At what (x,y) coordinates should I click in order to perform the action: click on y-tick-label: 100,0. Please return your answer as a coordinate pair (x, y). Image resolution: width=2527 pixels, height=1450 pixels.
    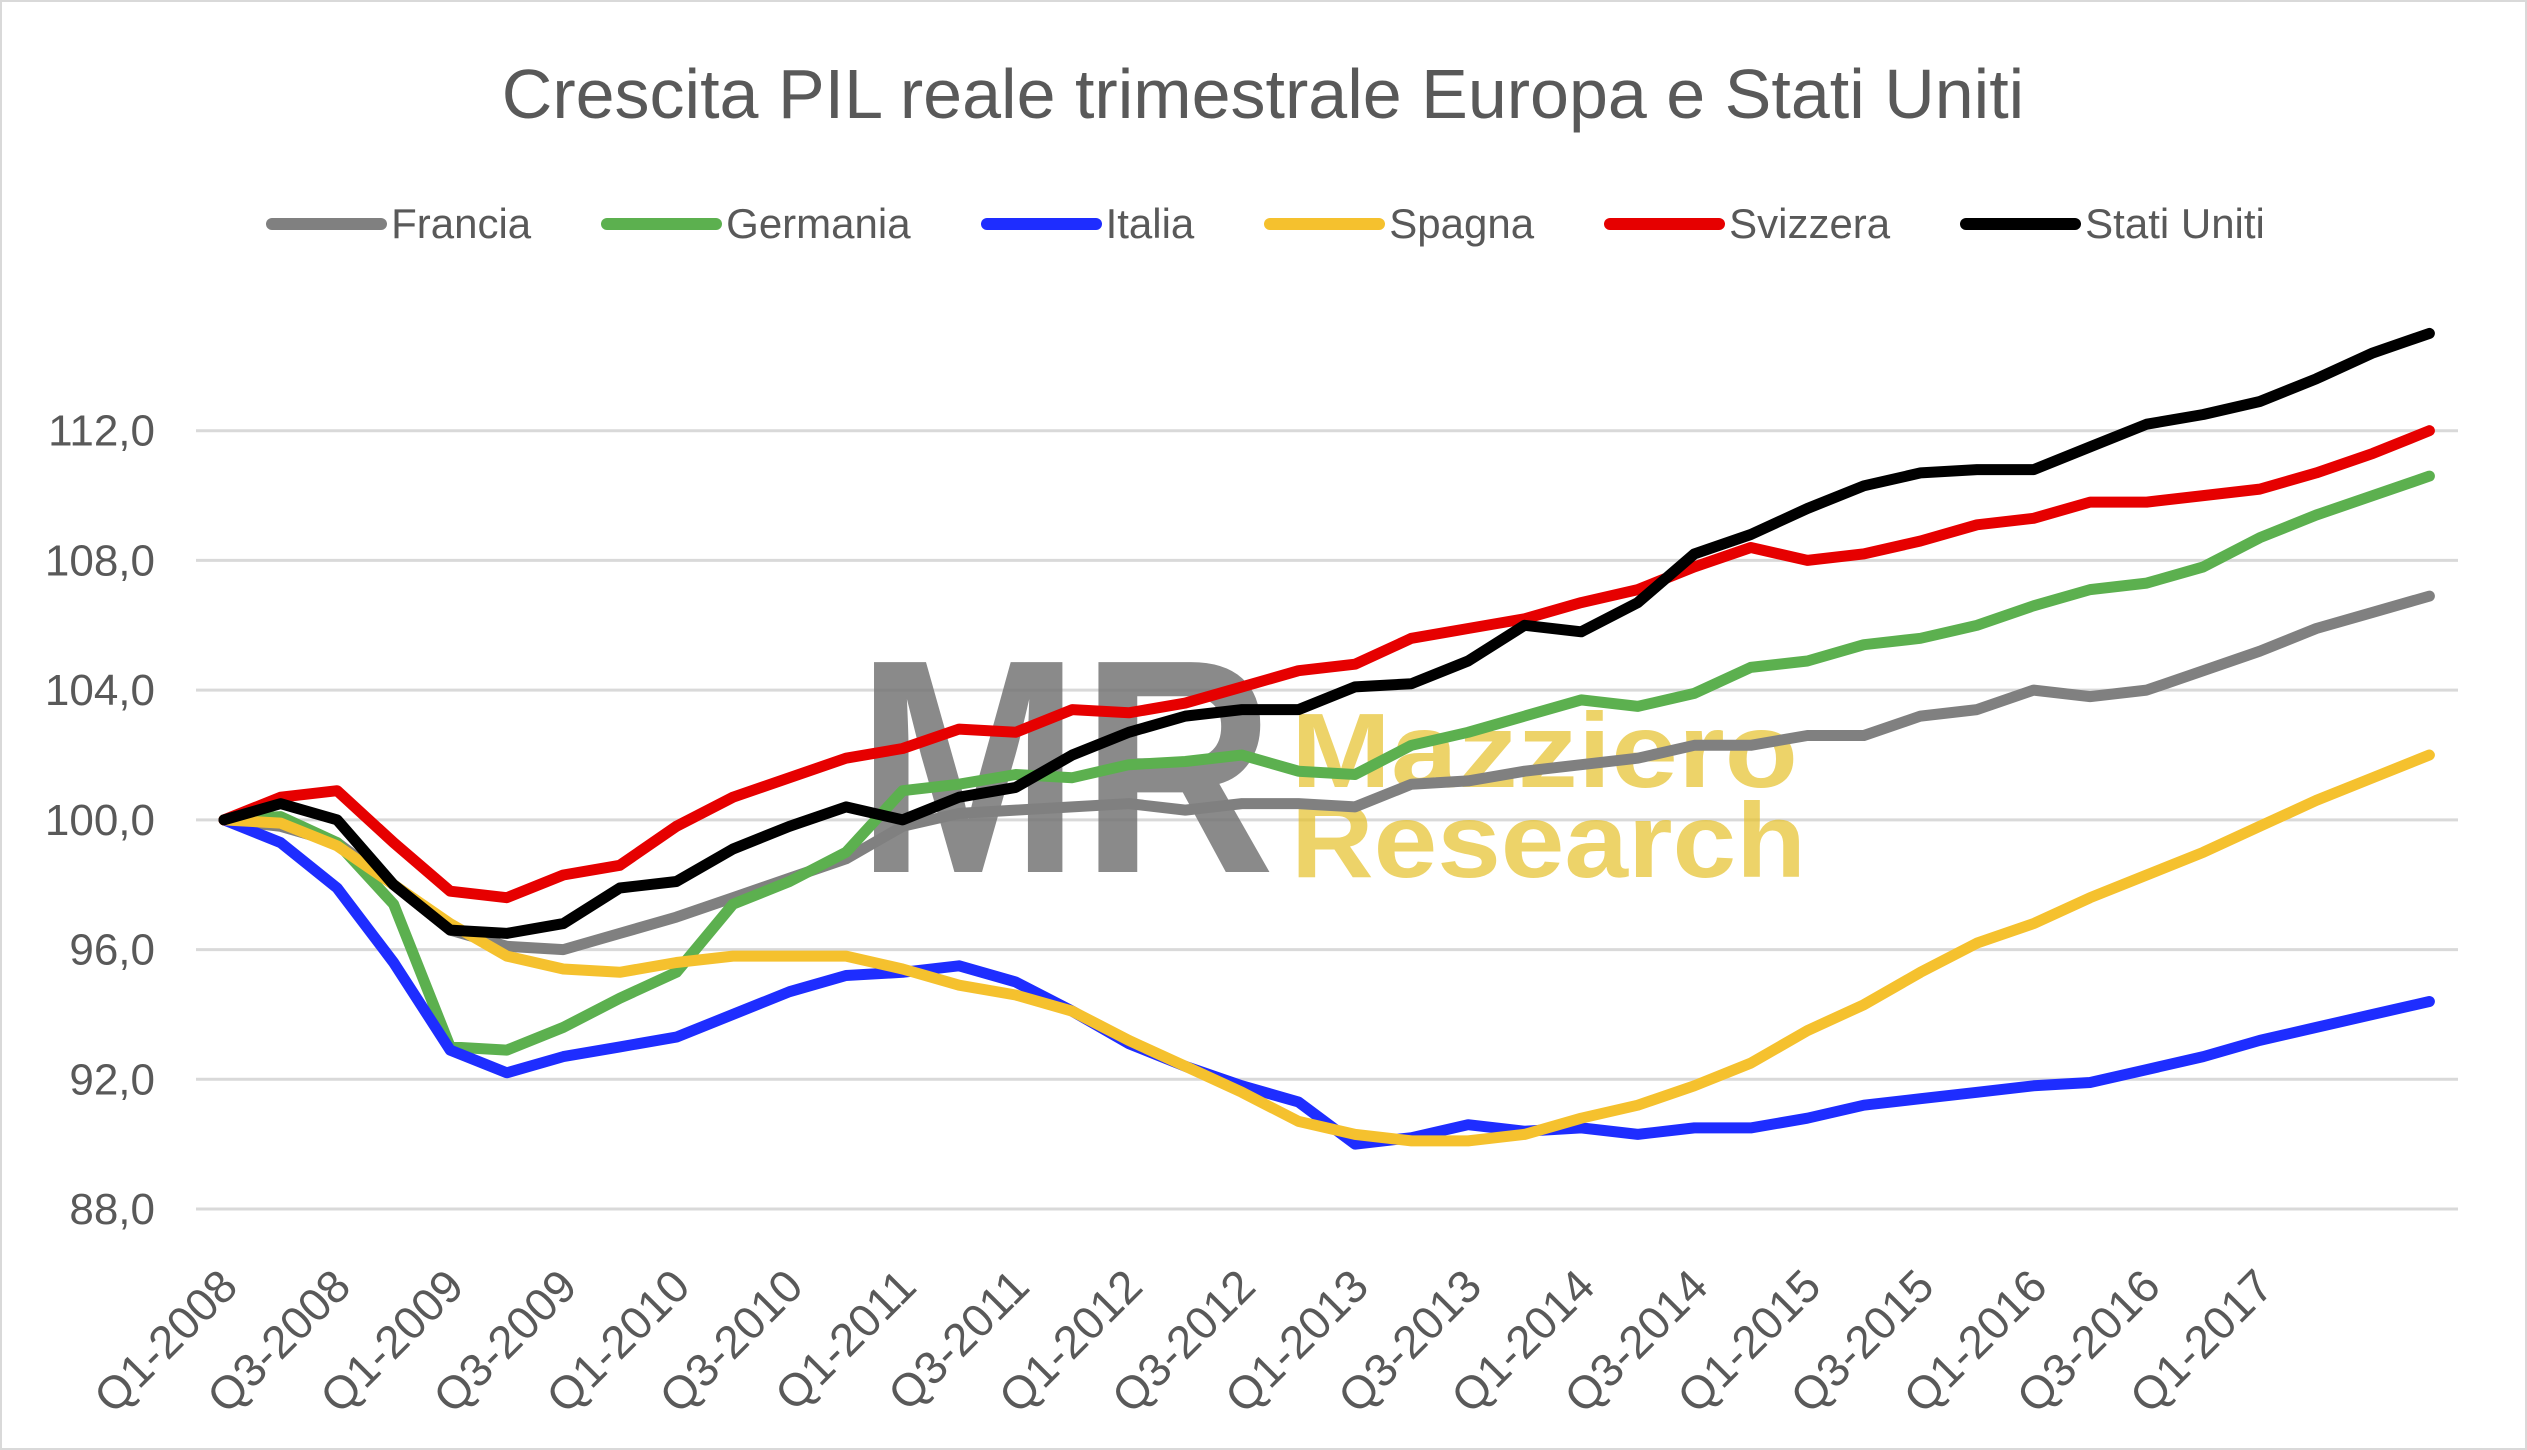
    Looking at the image, I should click on (100, 820).